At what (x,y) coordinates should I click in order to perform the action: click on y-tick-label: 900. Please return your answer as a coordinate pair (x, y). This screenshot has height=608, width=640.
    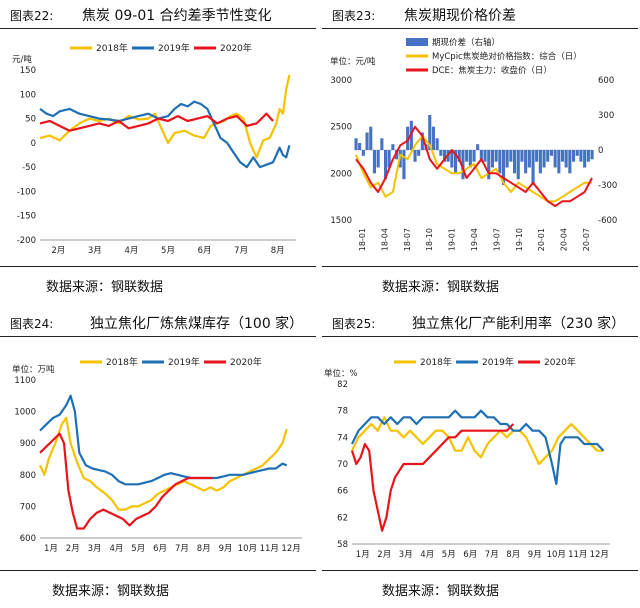
    Looking at the image, I should click on (28, 444).